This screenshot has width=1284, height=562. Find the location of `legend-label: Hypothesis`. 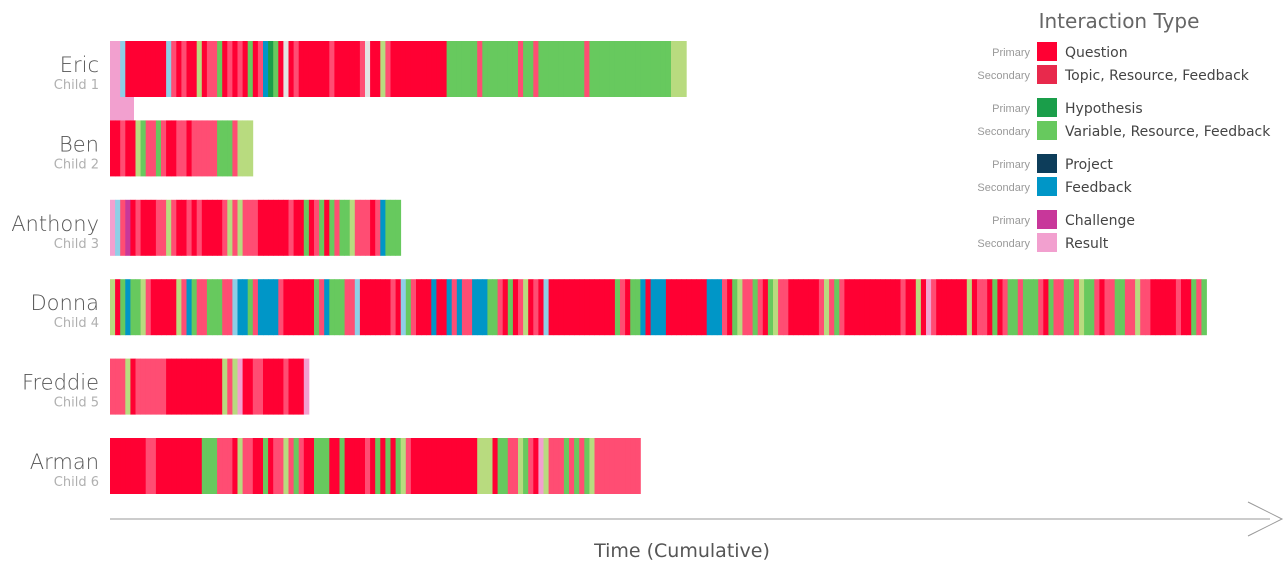

legend-label: Hypothesis is located at coordinates (1104, 109).